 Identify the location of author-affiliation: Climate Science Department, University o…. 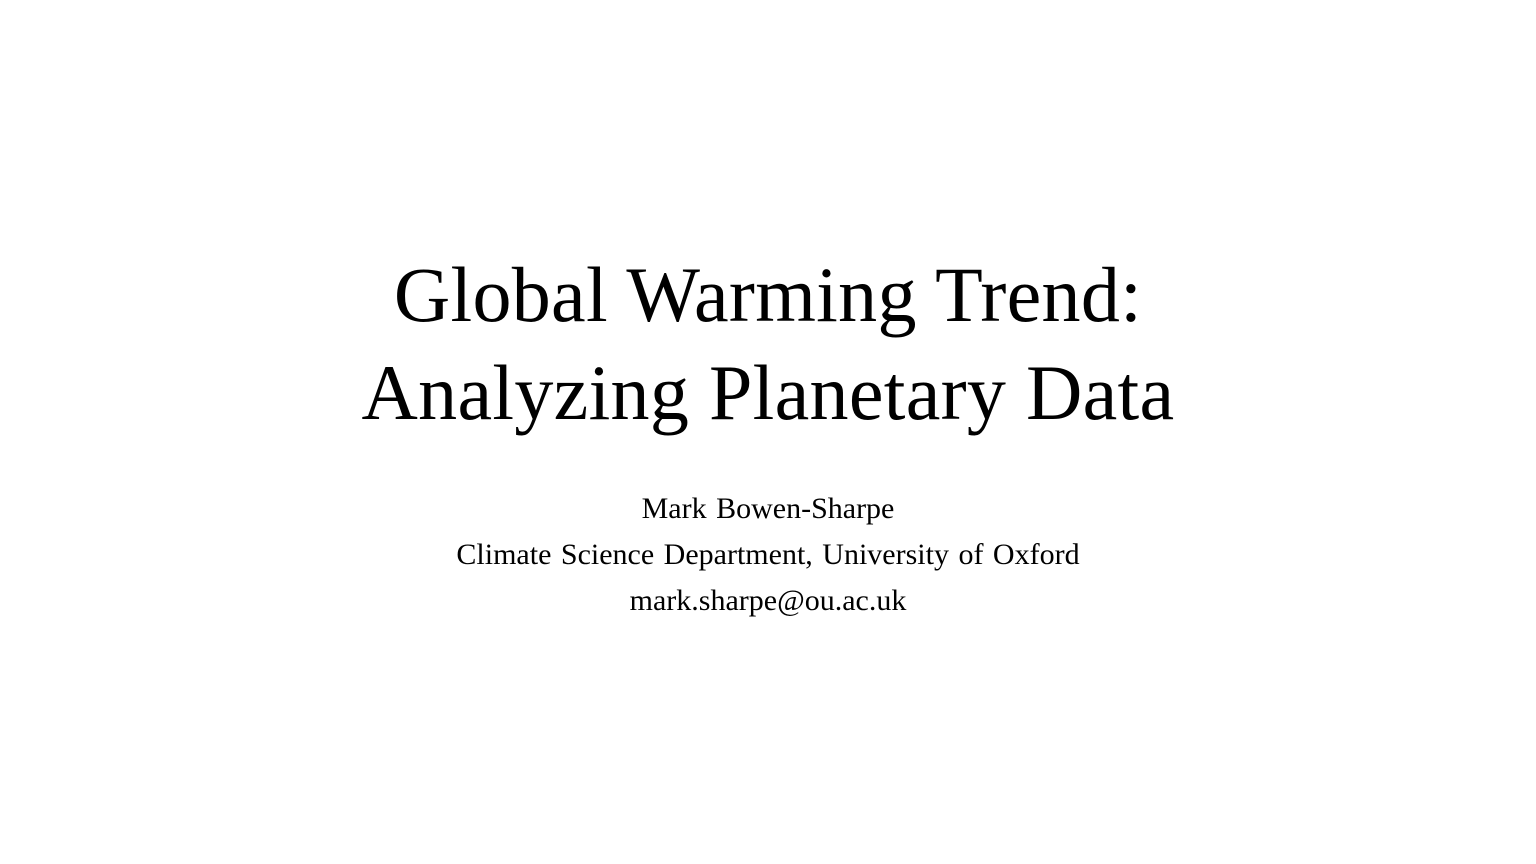
(768, 554).